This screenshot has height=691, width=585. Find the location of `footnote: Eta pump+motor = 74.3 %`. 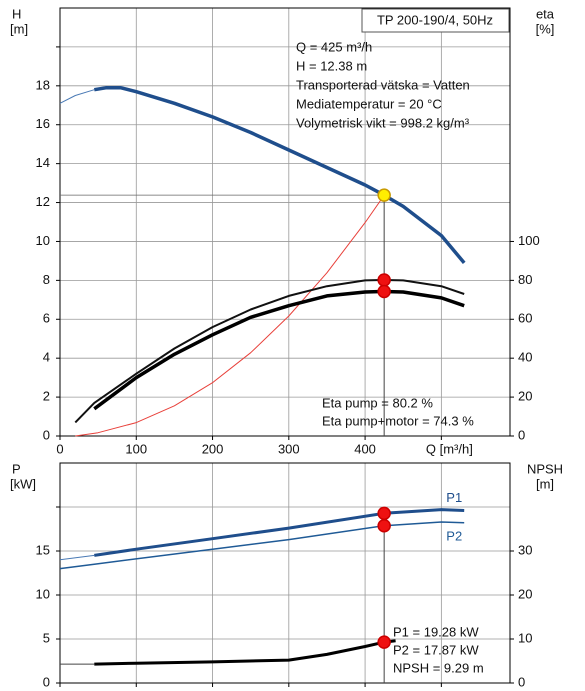

footnote: Eta pump+motor = 74.3 % is located at coordinates (398, 420).